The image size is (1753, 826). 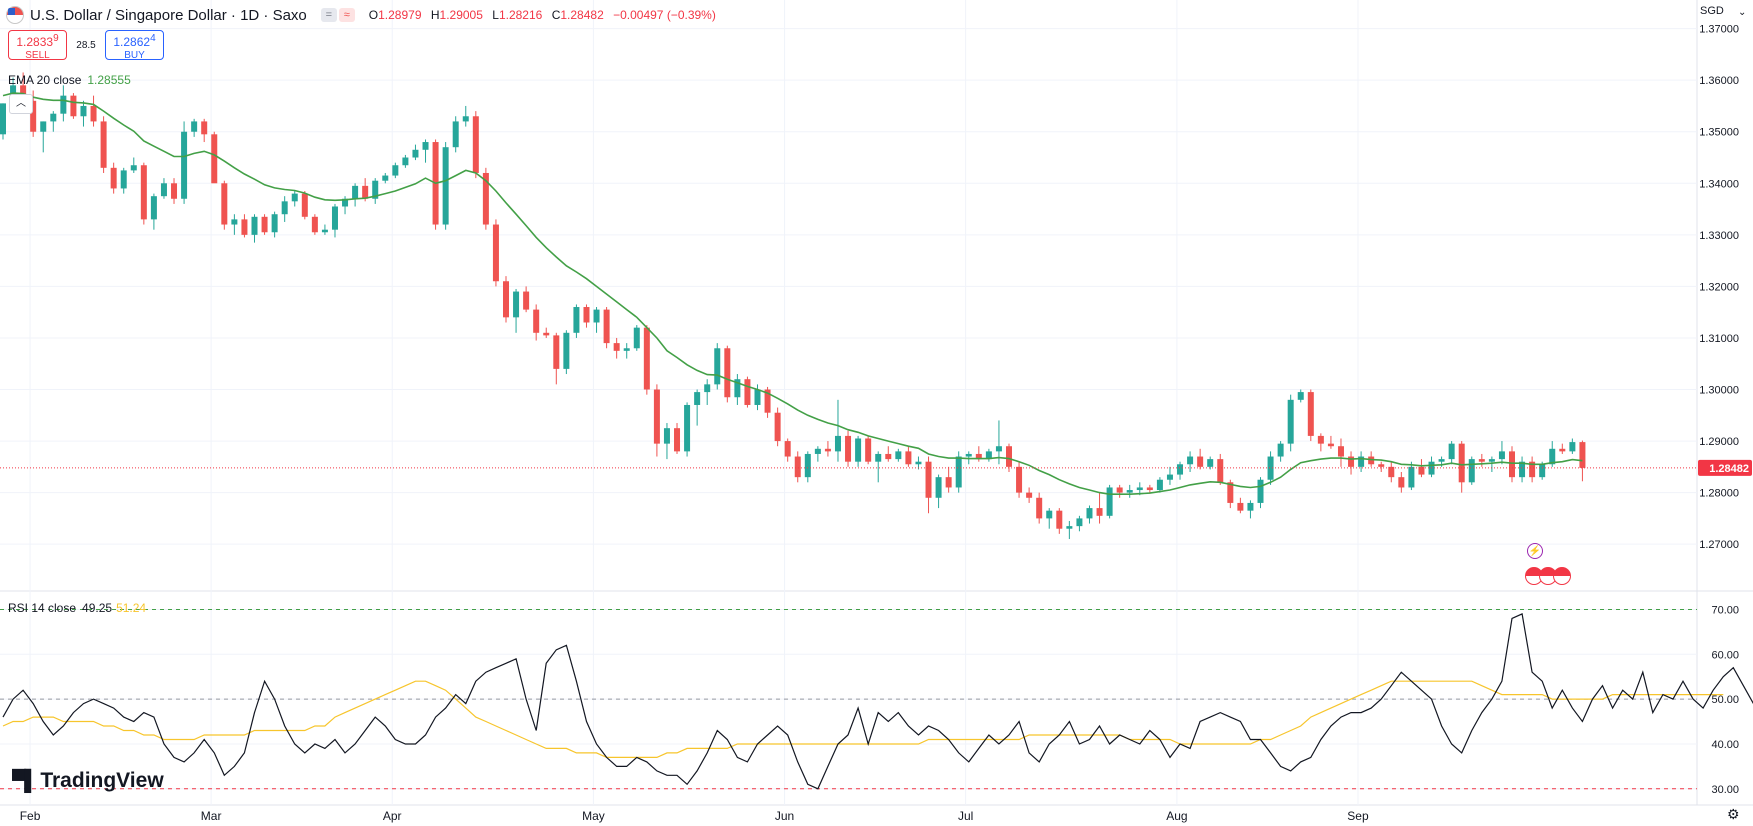 What do you see at coordinates (346, 15) in the screenshot?
I see `approx-icon: ≈` at bounding box center [346, 15].